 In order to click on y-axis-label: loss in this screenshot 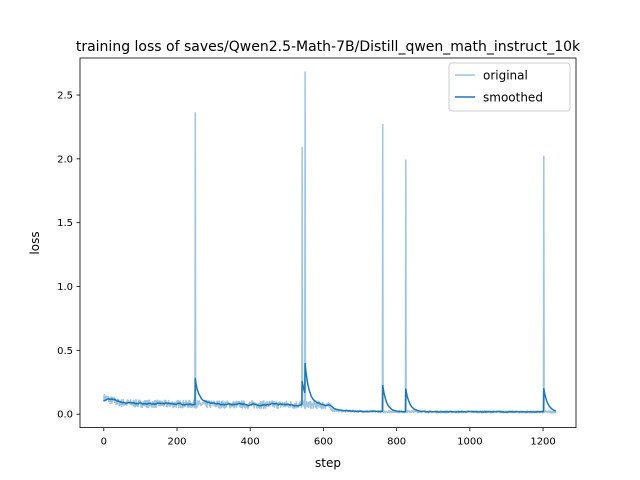, I will do `click(35, 242)`.